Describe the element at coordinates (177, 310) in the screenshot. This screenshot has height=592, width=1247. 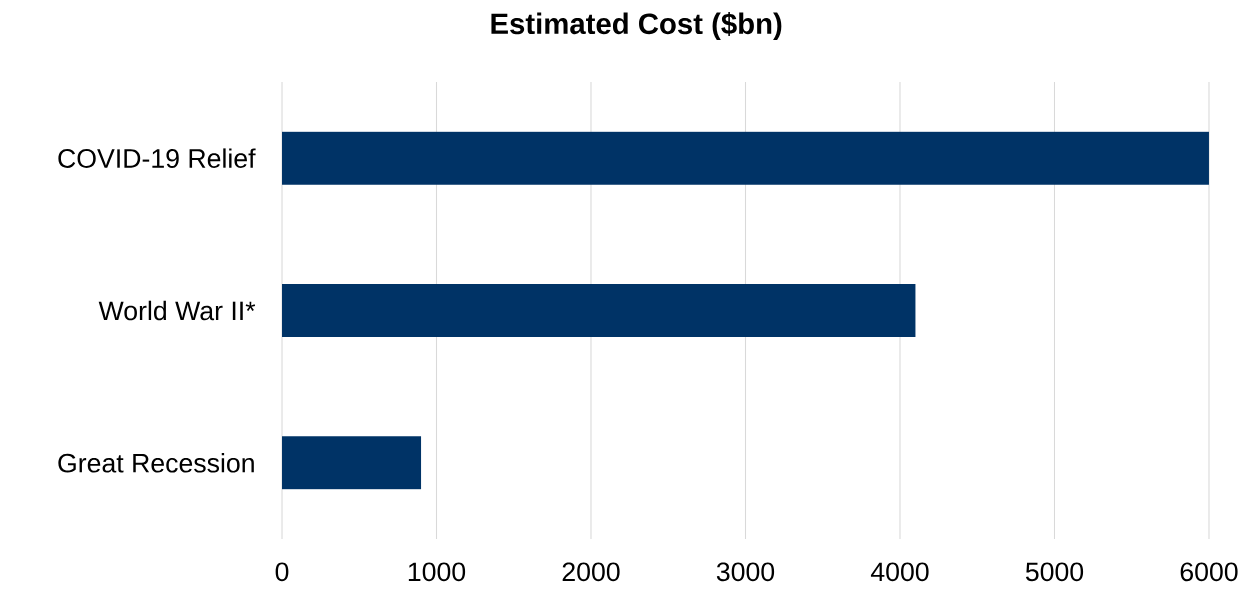
I see `y-tick-label: World War II*` at that location.